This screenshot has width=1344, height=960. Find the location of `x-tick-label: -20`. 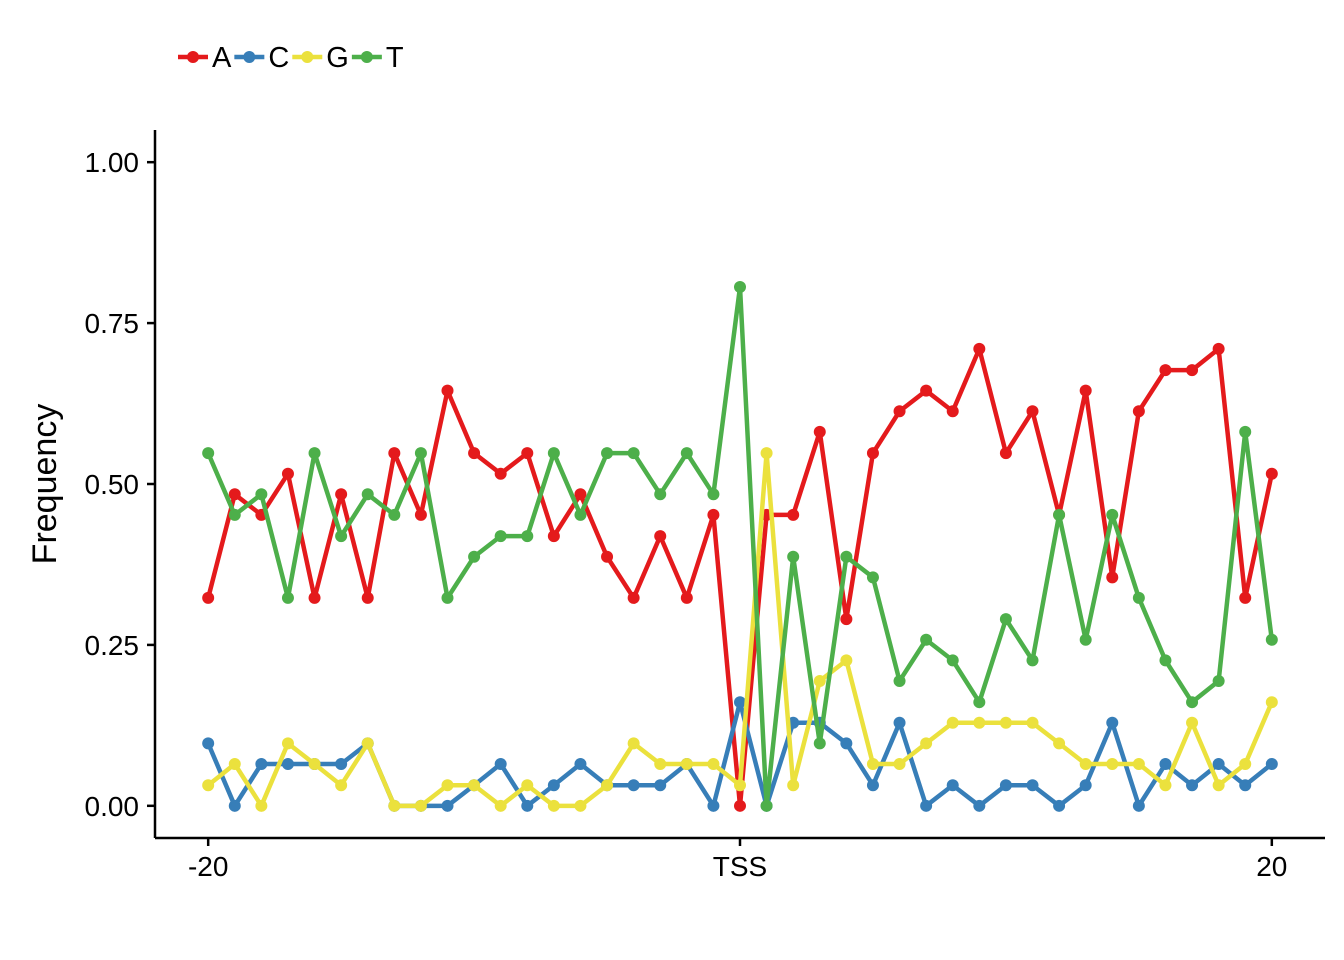

x-tick-label: -20 is located at coordinates (208, 866).